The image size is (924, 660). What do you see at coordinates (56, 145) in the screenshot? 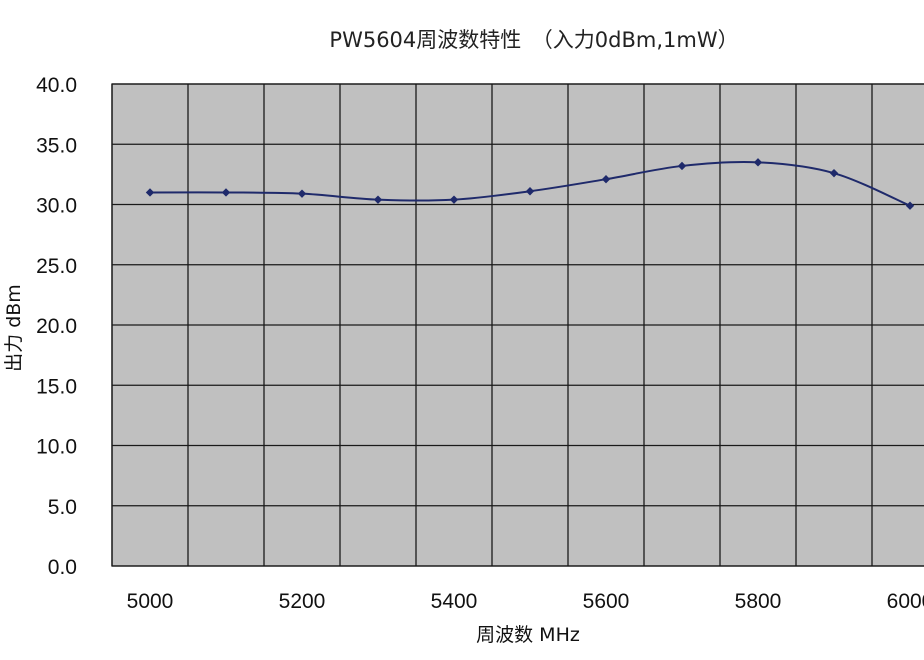
I see `y-tick-label-7: 35.0` at bounding box center [56, 145].